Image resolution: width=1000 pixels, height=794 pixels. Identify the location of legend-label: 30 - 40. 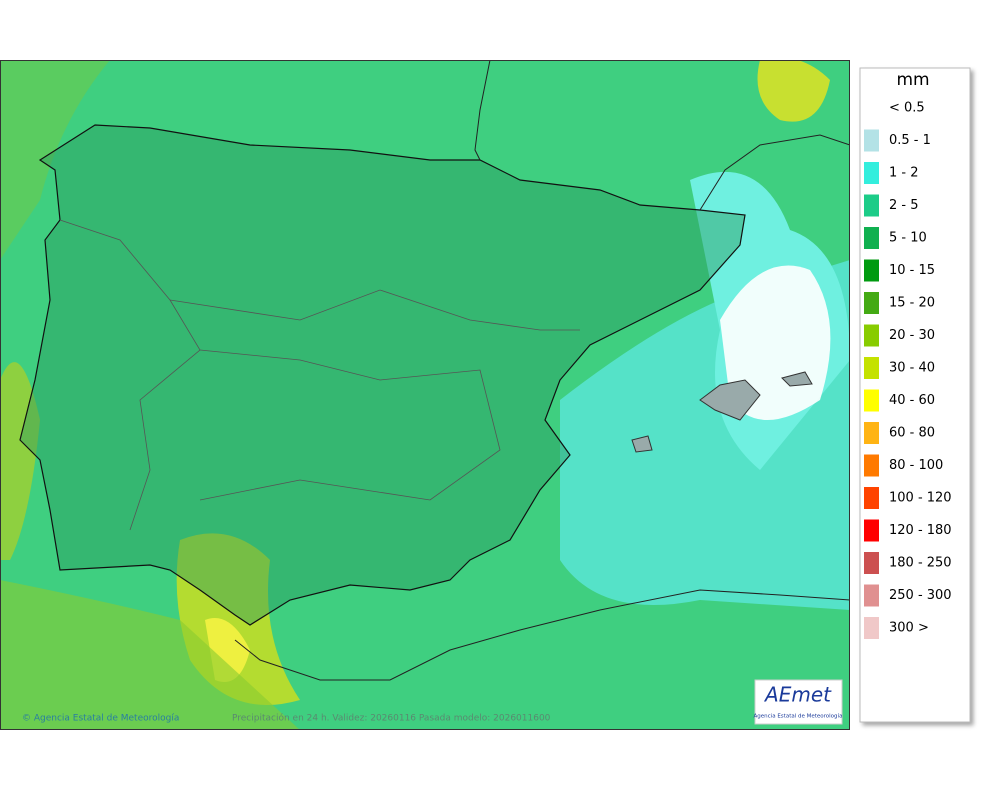
(912, 368).